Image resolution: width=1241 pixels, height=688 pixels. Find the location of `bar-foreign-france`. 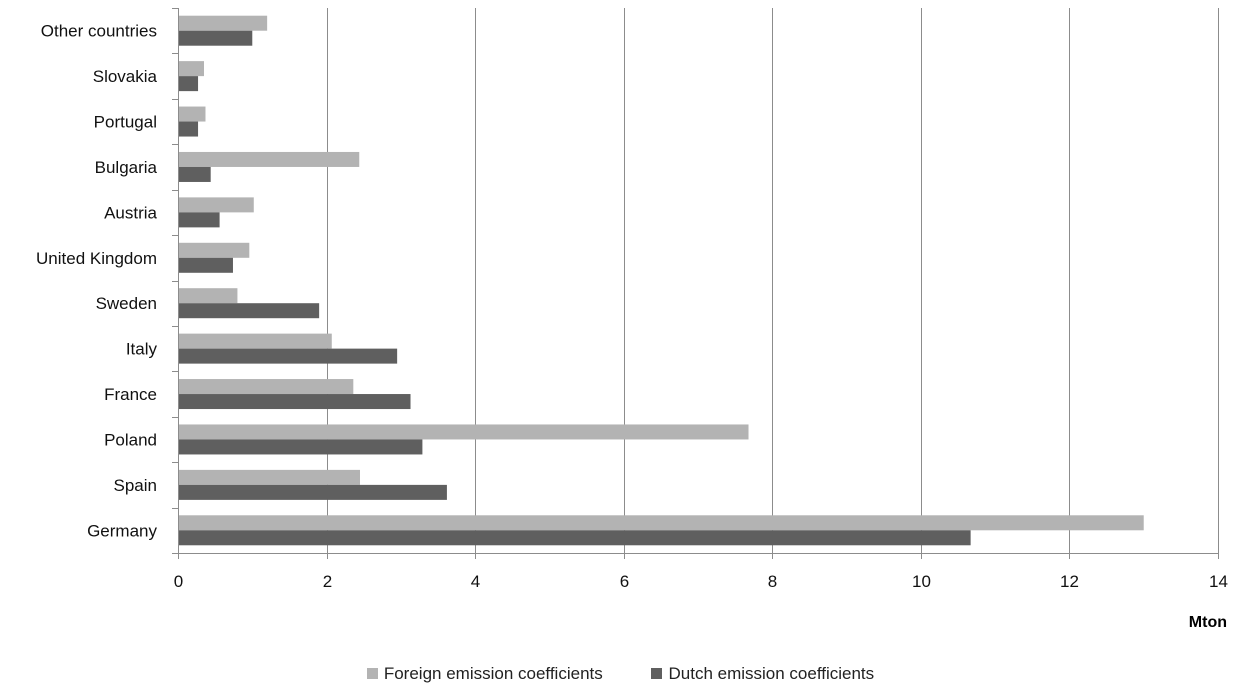

bar-foreign-france is located at coordinates (266, 387).